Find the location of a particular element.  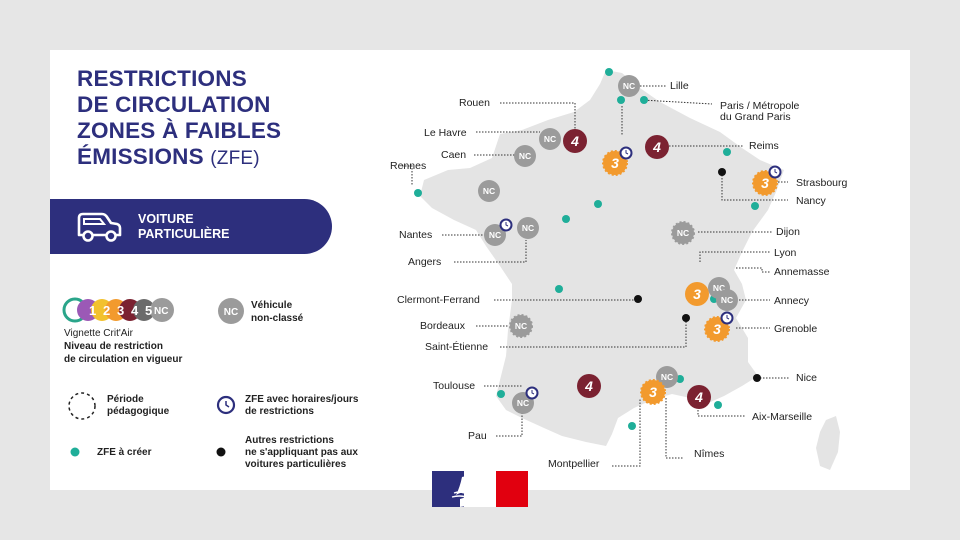

city-angers: Angers is located at coordinates (425, 262).